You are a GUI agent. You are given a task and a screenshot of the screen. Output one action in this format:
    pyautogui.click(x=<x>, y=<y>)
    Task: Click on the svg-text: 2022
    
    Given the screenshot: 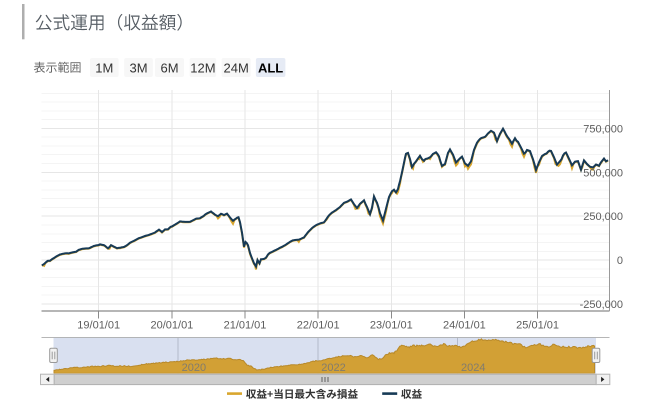 What is the action you would take?
    pyautogui.click(x=333, y=368)
    